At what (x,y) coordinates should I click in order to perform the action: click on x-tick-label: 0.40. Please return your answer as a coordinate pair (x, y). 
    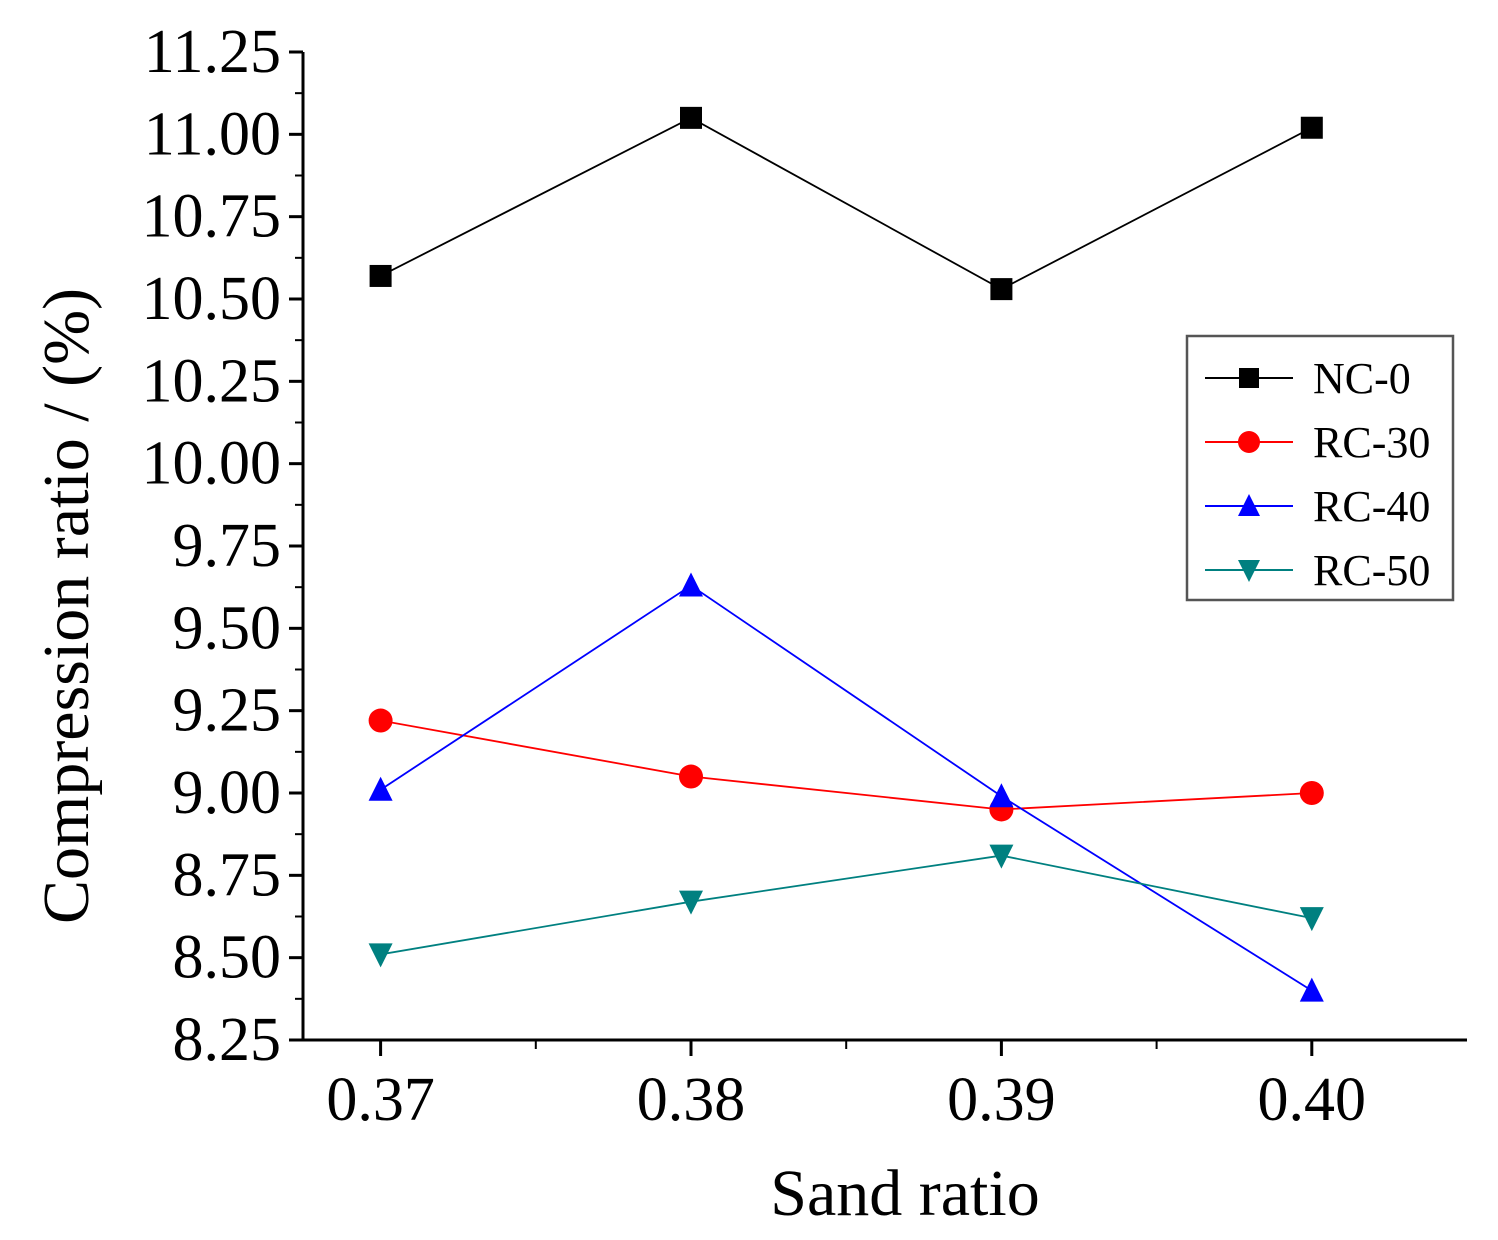
    Looking at the image, I should click on (1312, 1100).